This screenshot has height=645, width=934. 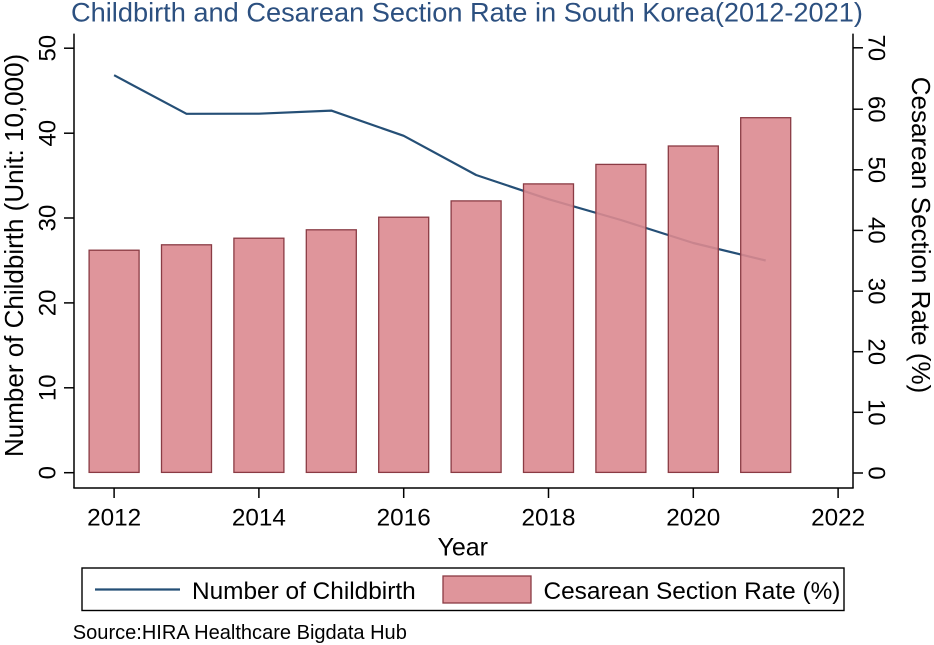 I want to click on svg-text: 2014, so click(x=259, y=518).